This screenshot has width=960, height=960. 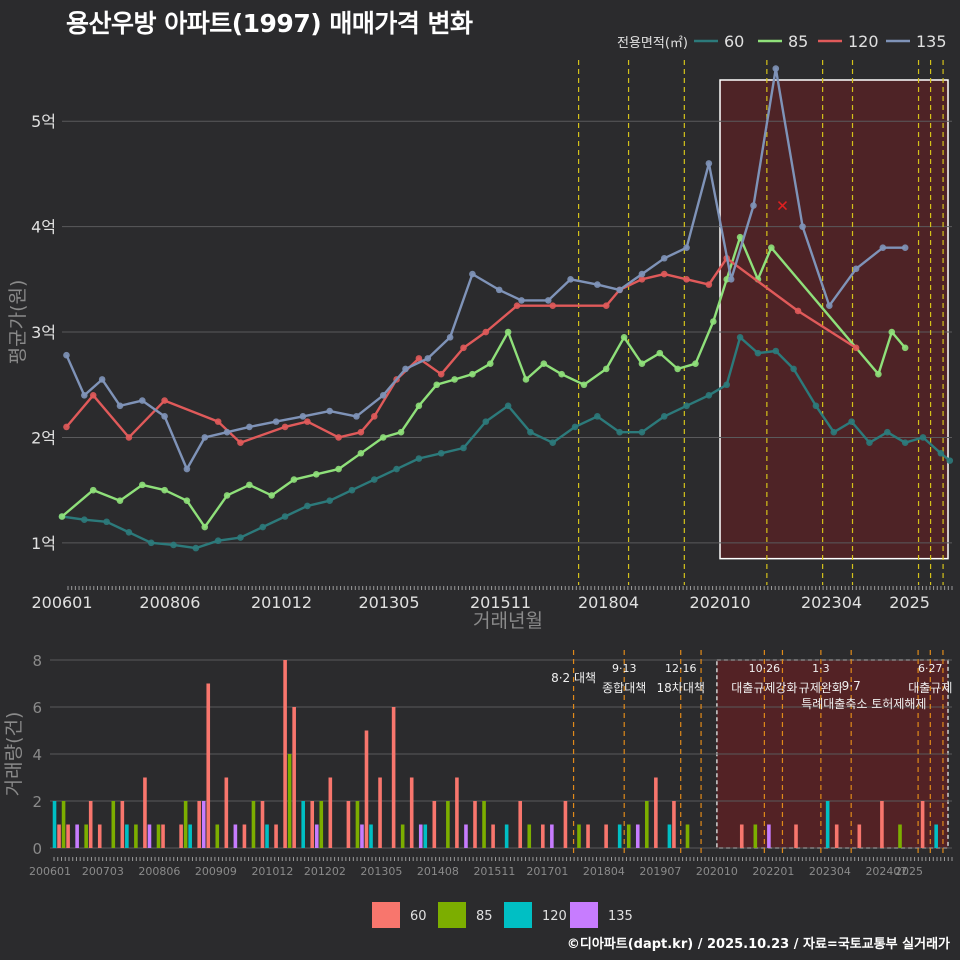 What do you see at coordinates (103, 871) in the screenshot?
I see `volume-x-tick-label: 200703` at bounding box center [103, 871].